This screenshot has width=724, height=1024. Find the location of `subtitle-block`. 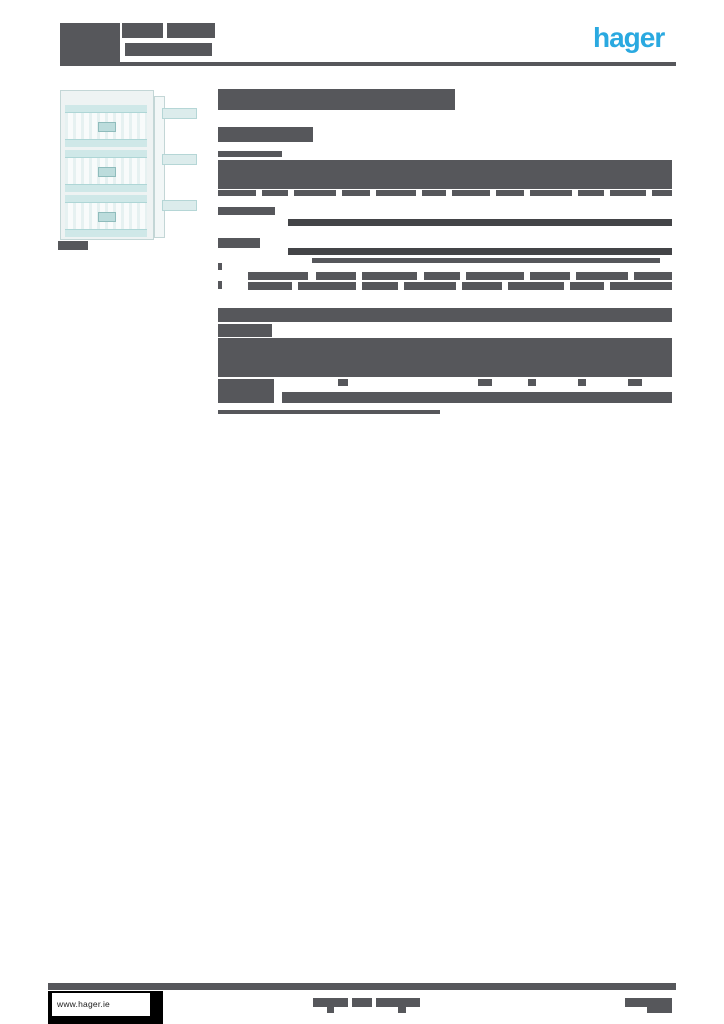

subtitle-block is located at coordinates (265, 134).